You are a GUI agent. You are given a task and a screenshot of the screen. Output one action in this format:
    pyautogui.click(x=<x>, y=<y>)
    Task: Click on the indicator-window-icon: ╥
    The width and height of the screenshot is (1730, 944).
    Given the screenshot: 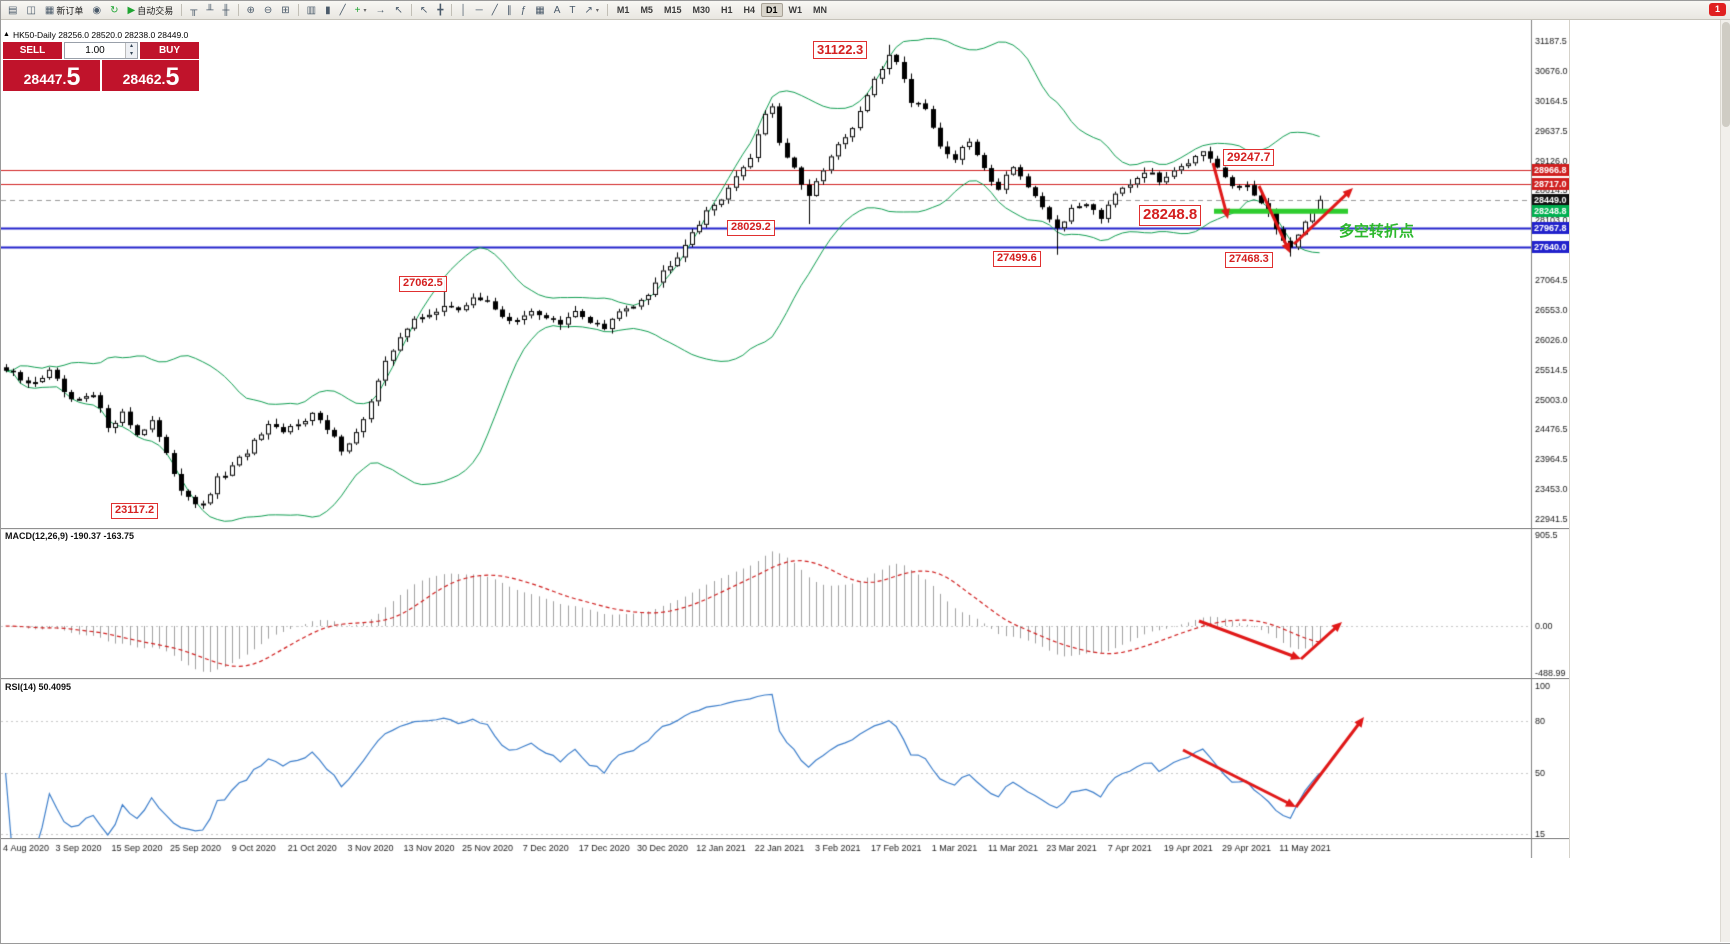 What is the action you would take?
    pyautogui.click(x=194, y=10)
    